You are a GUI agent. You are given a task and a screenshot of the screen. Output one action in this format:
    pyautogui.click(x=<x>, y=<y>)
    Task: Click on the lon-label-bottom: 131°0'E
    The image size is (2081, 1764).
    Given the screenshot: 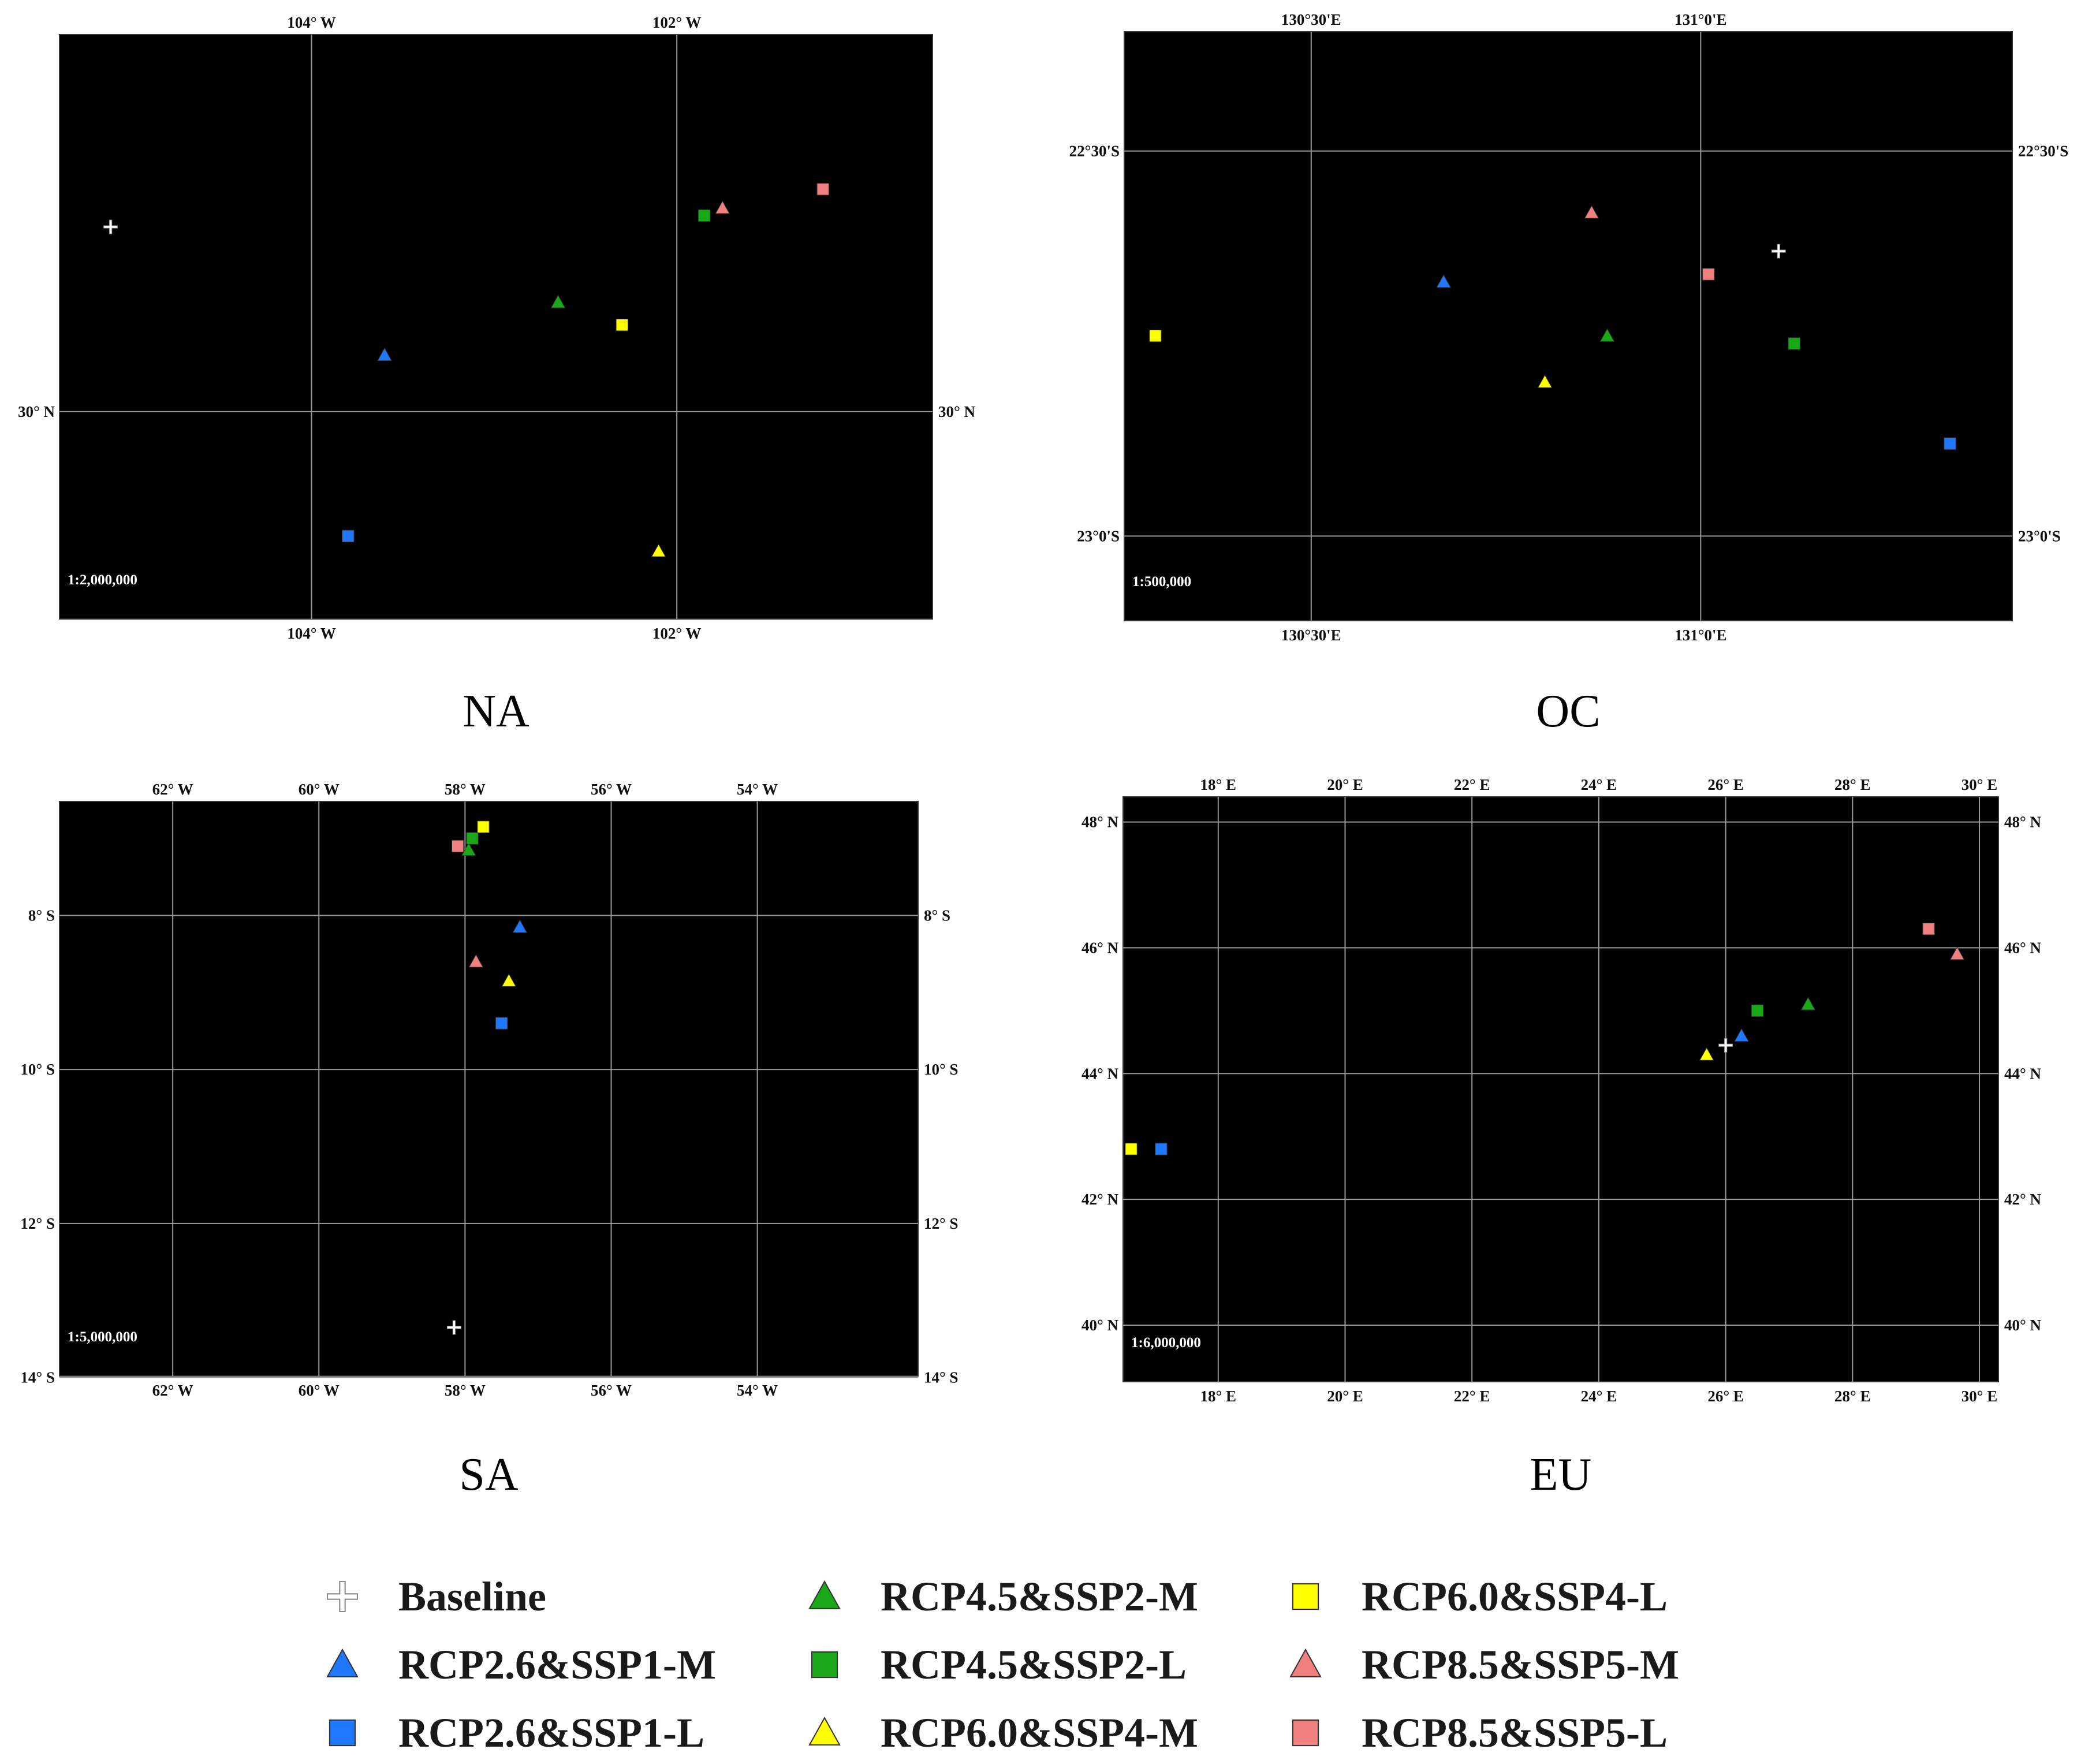 What is the action you would take?
    pyautogui.click(x=1700, y=635)
    